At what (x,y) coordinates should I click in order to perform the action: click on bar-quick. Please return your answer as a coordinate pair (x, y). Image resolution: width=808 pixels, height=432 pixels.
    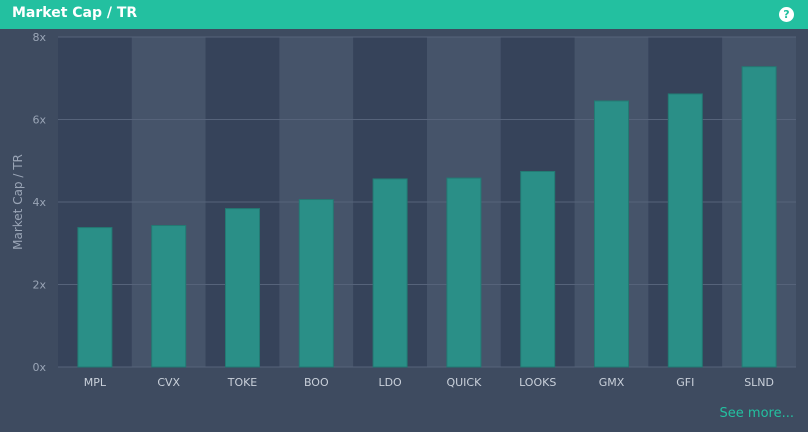
    Looking at the image, I should click on (464, 272).